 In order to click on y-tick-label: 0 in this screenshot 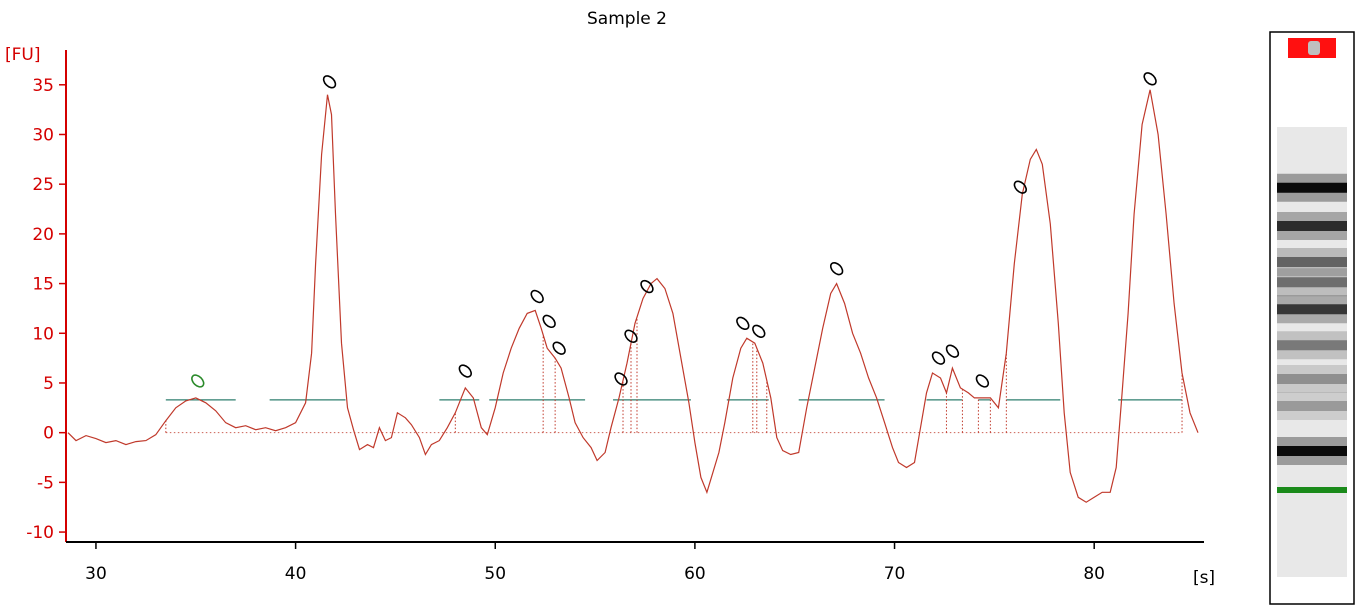, I will do `click(48, 434)`.